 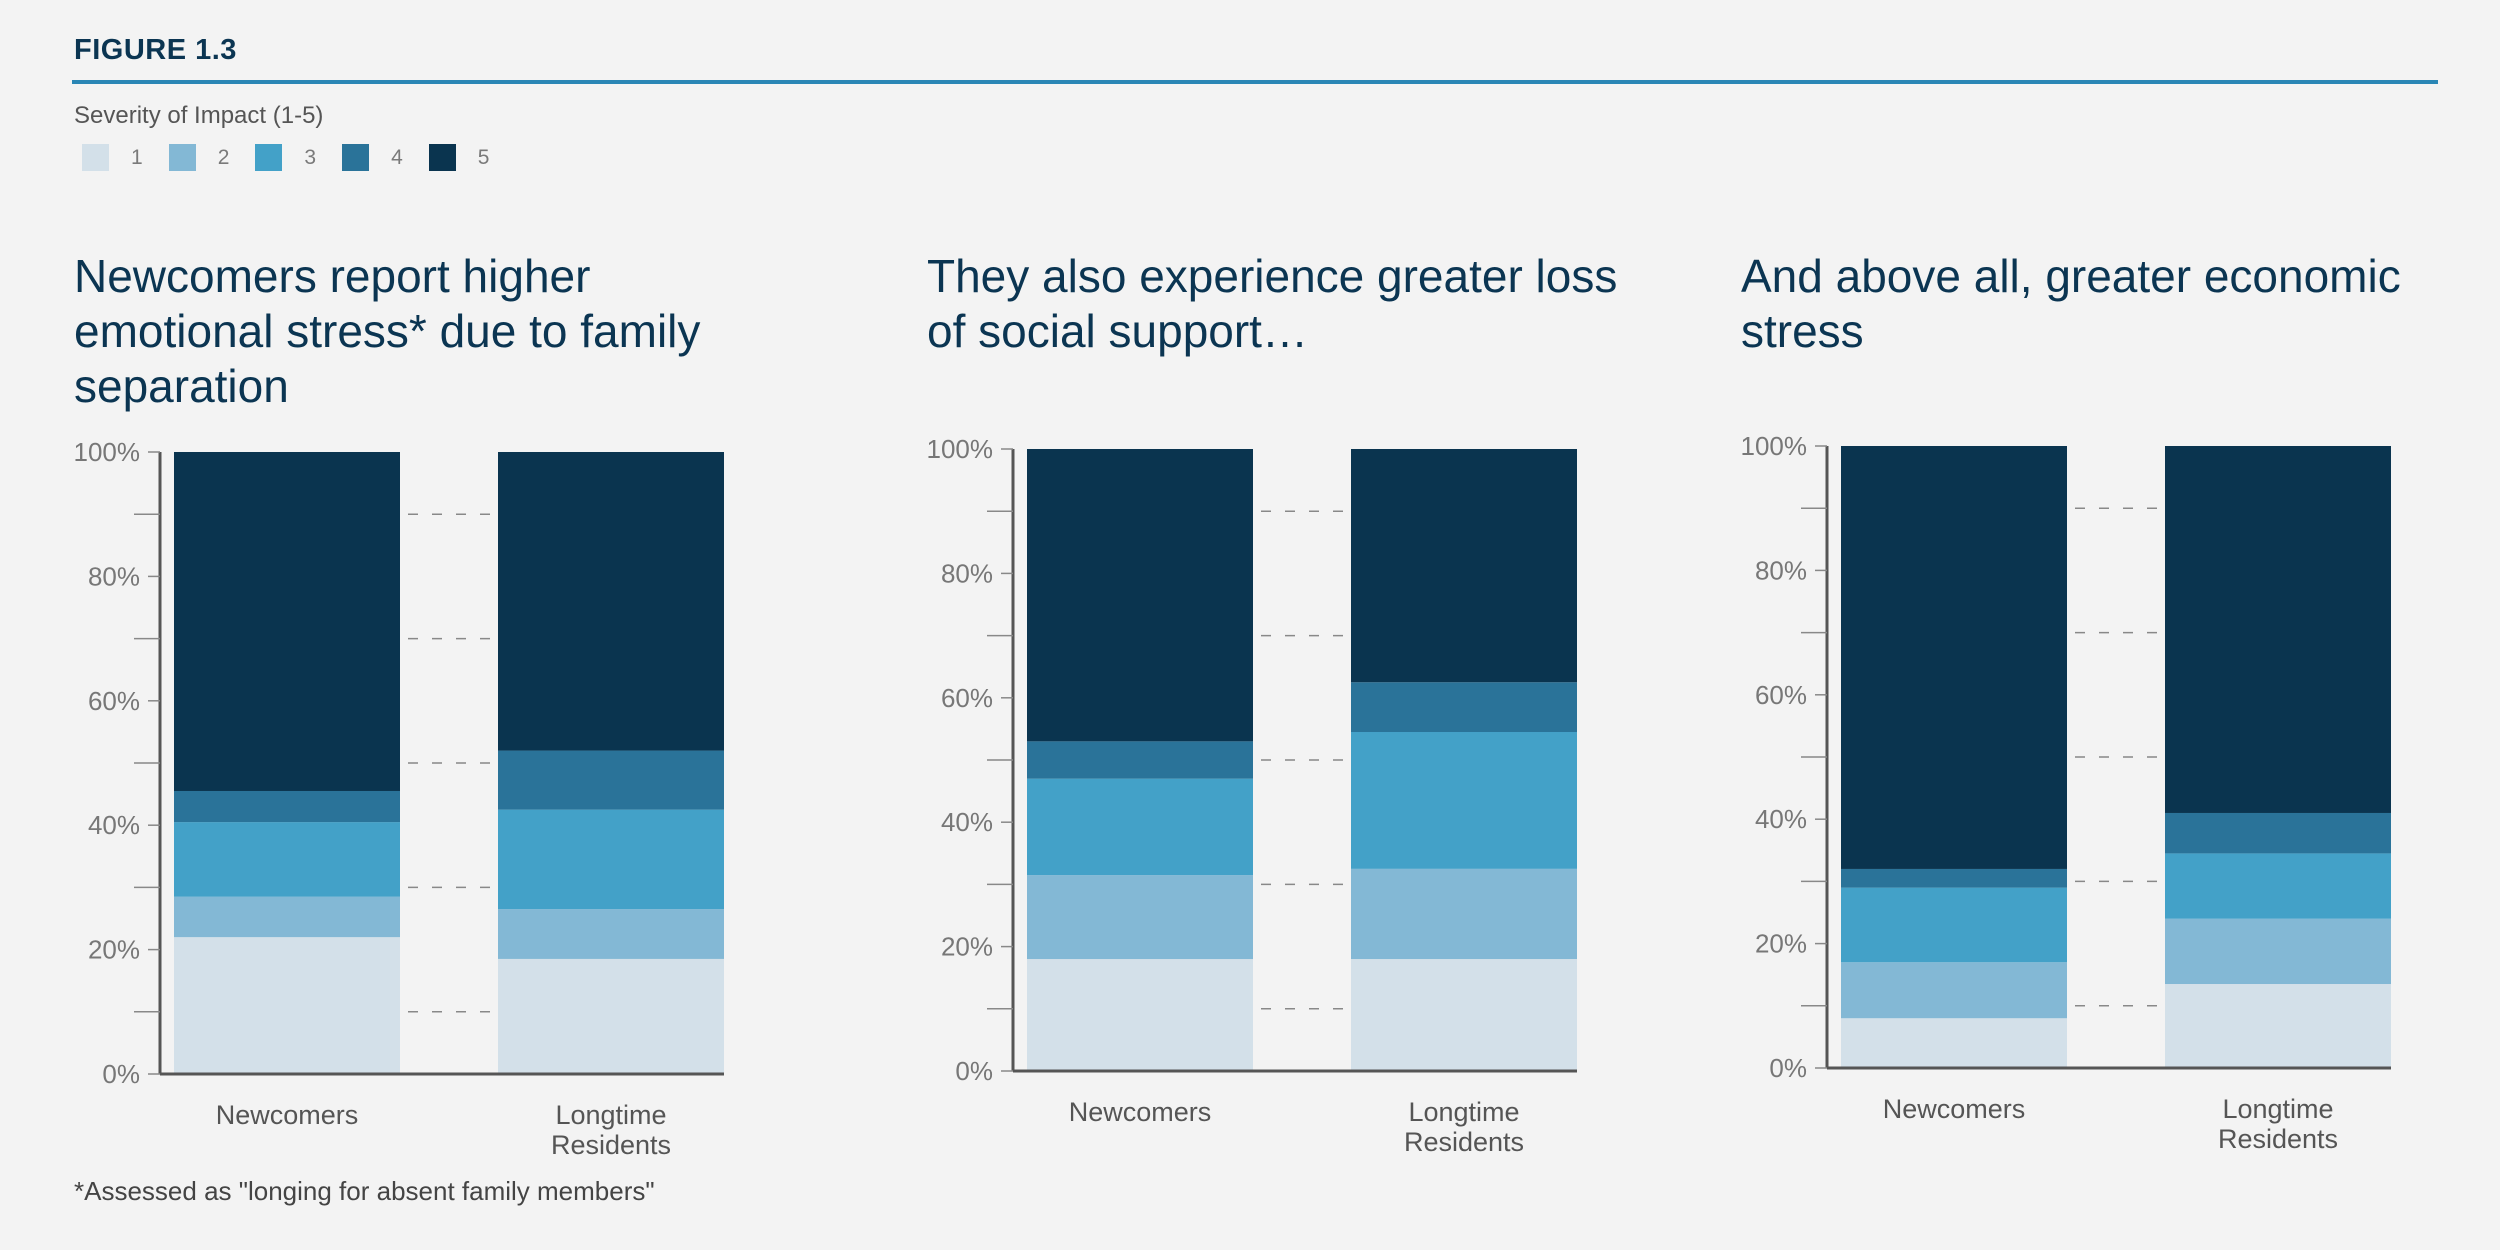 I want to click on legend-item: 4, so click(x=372, y=157).